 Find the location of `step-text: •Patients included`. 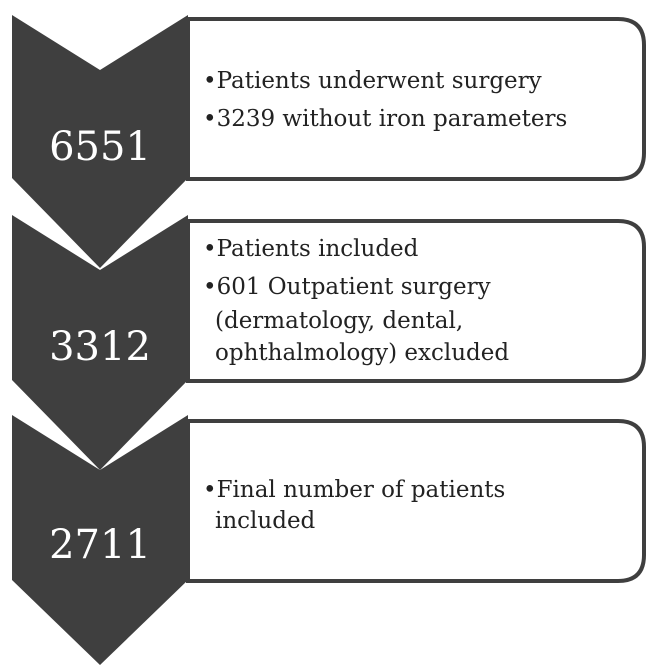

step-text: •Patients included is located at coordinates (311, 249).